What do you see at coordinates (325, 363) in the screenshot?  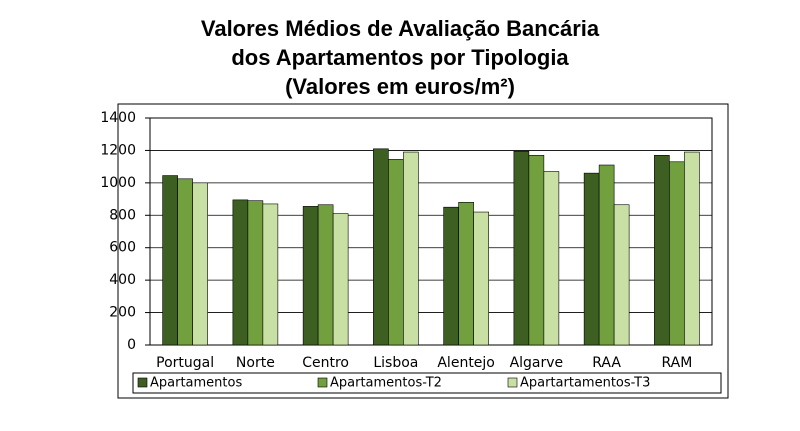 I see `x-tick-label: Centro` at bounding box center [325, 363].